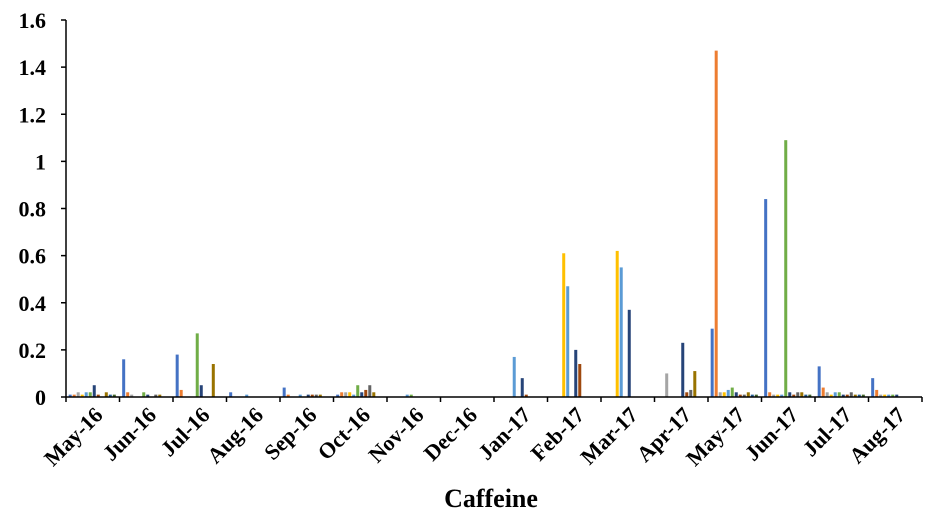 The width and height of the screenshot is (936, 519). What do you see at coordinates (33, 303) in the screenshot?
I see `y-tick-label: 0.4` at bounding box center [33, 303].